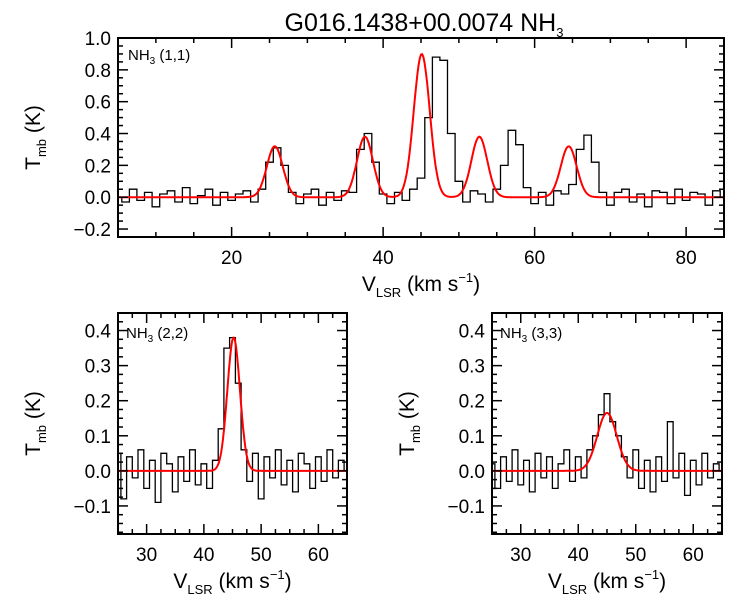 The image size is (750, 600). I want to click on figure-title: G016.1438+00.0074 NH3, so click(424, 24).